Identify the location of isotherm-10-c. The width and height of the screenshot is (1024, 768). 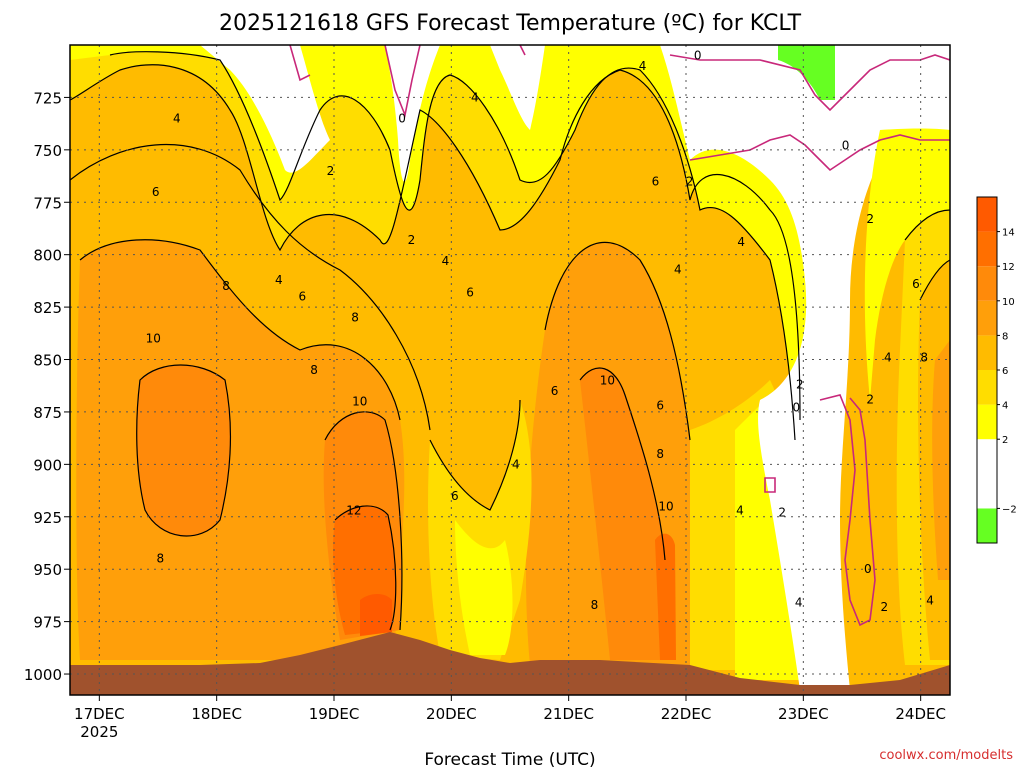
(622, 464).